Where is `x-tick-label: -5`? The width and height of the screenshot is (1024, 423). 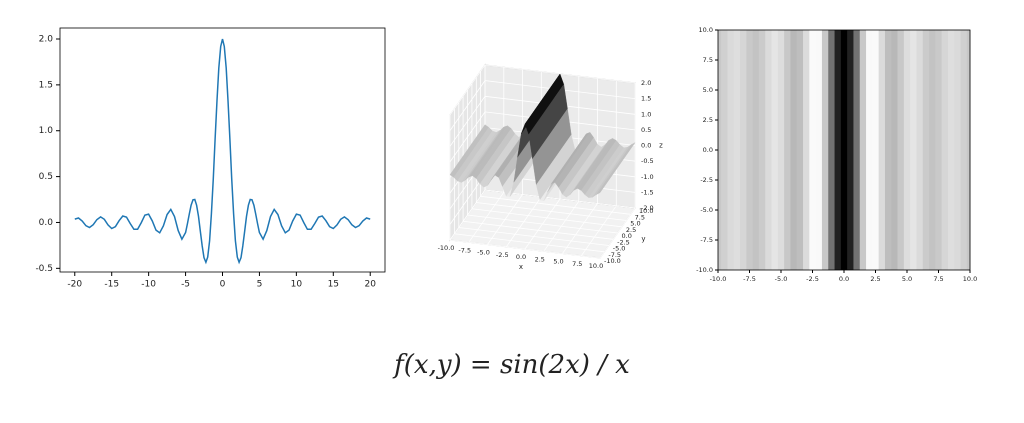
x-tick-label: -5 is located at coordinates (185, 285).